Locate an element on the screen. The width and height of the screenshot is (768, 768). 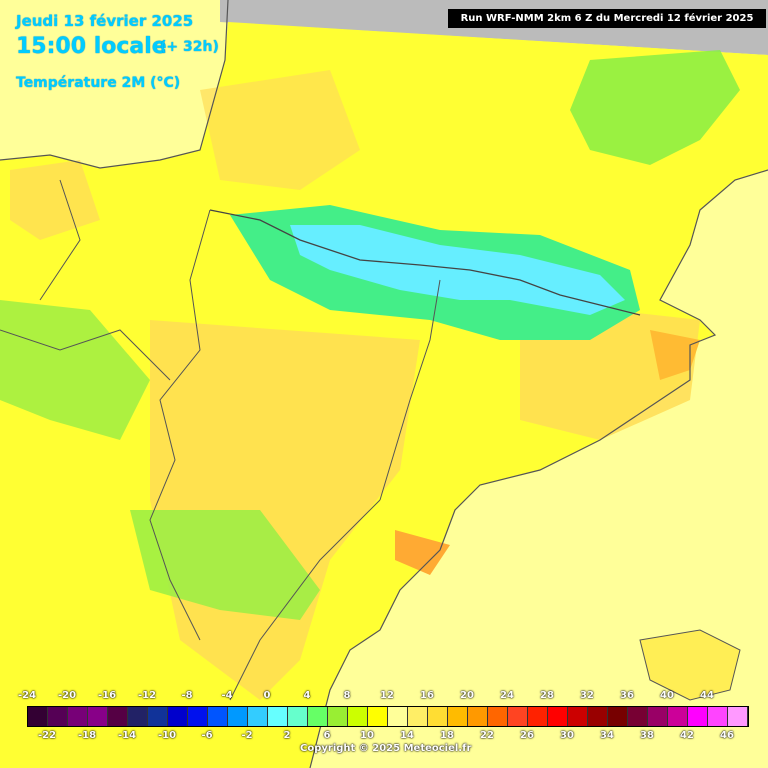
legend-top-label: 0 is located at coordinates (267, 695).